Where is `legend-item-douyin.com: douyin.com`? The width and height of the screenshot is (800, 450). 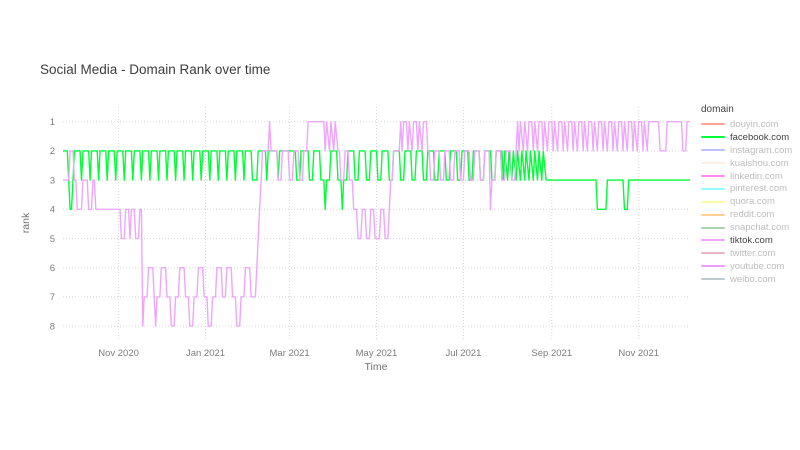 legend-item-douyin.com: douyin.com is located at coordinates (749, 124).